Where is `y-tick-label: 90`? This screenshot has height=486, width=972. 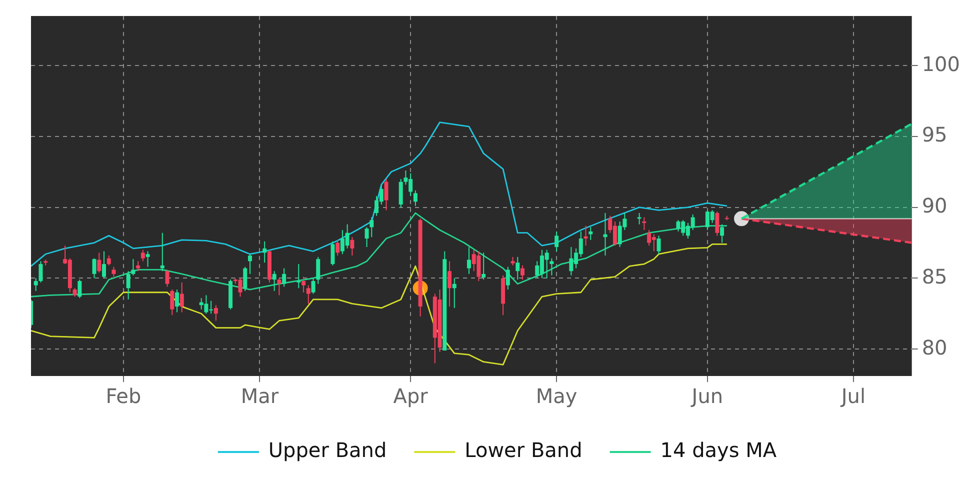
y-tick-label: 90 is located at coordinates (935, 206).